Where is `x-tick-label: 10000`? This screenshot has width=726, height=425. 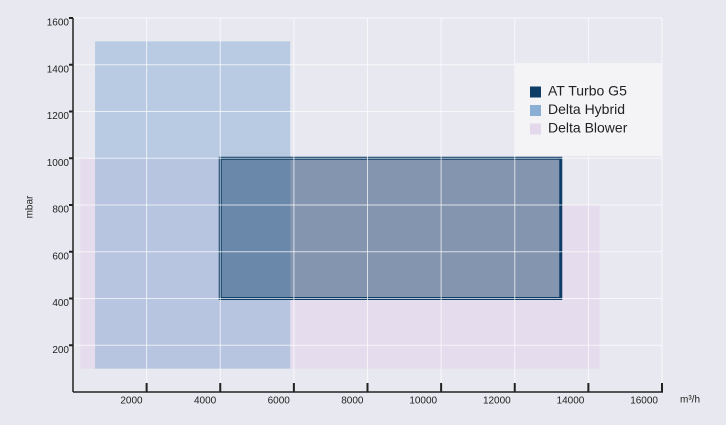
x-tick-label: 10000 is located at coordinates (423, 401).